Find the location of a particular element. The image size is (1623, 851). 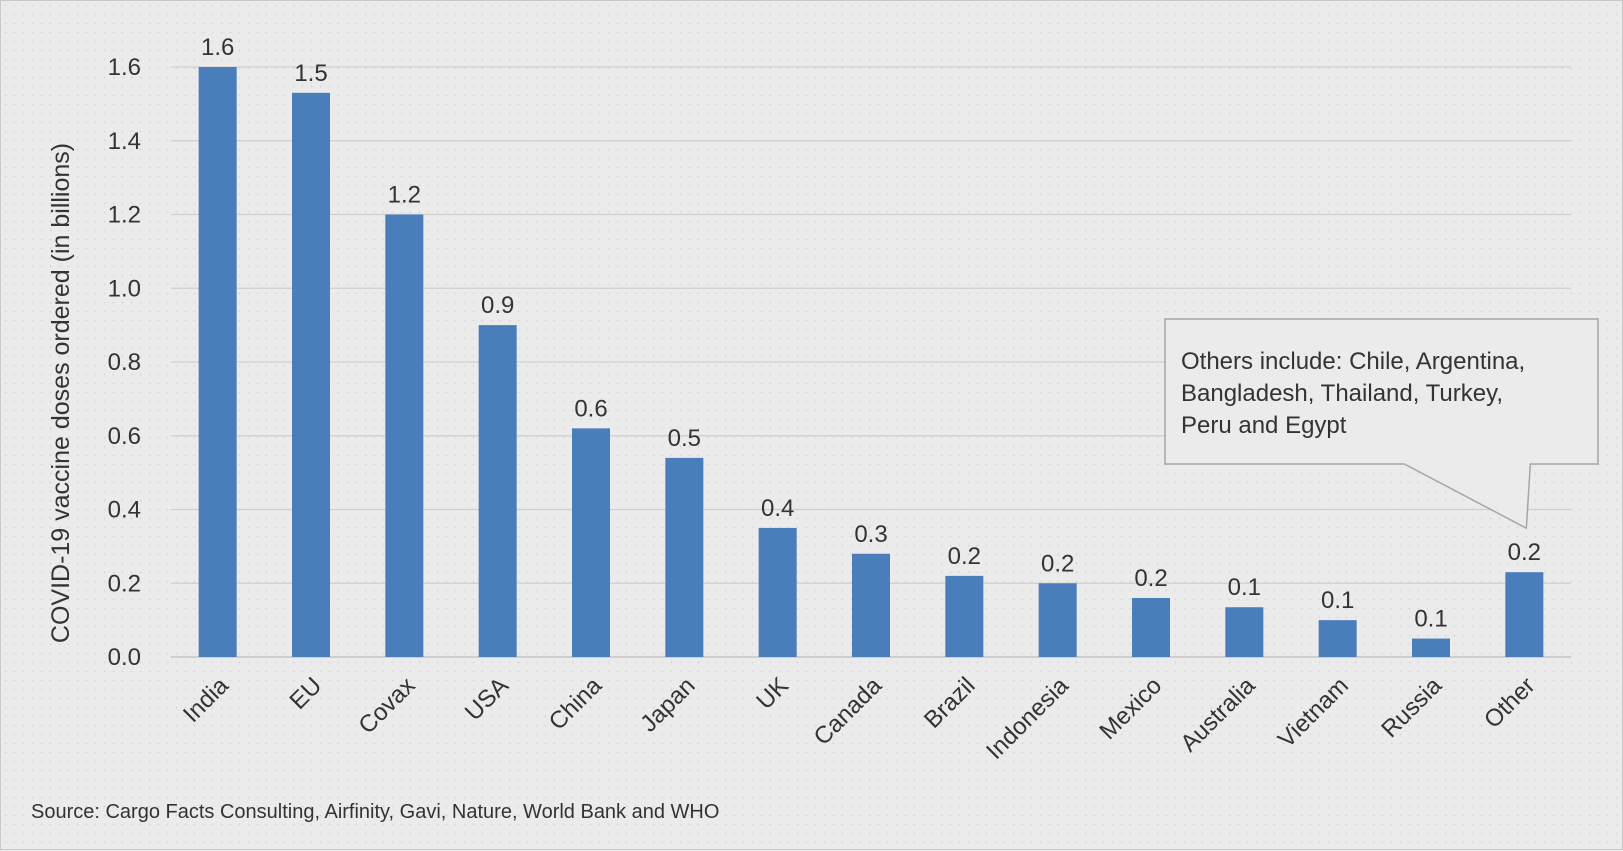

category-label: China is located at coordinates (576, 704).